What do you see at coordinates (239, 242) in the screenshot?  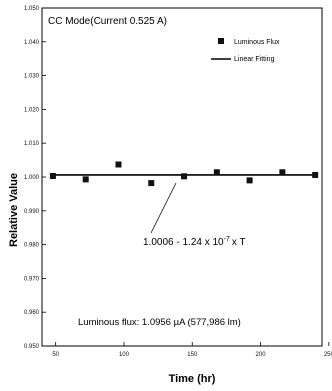 I see `fit-equation-tail: x T` at bounding box center [239, 242].